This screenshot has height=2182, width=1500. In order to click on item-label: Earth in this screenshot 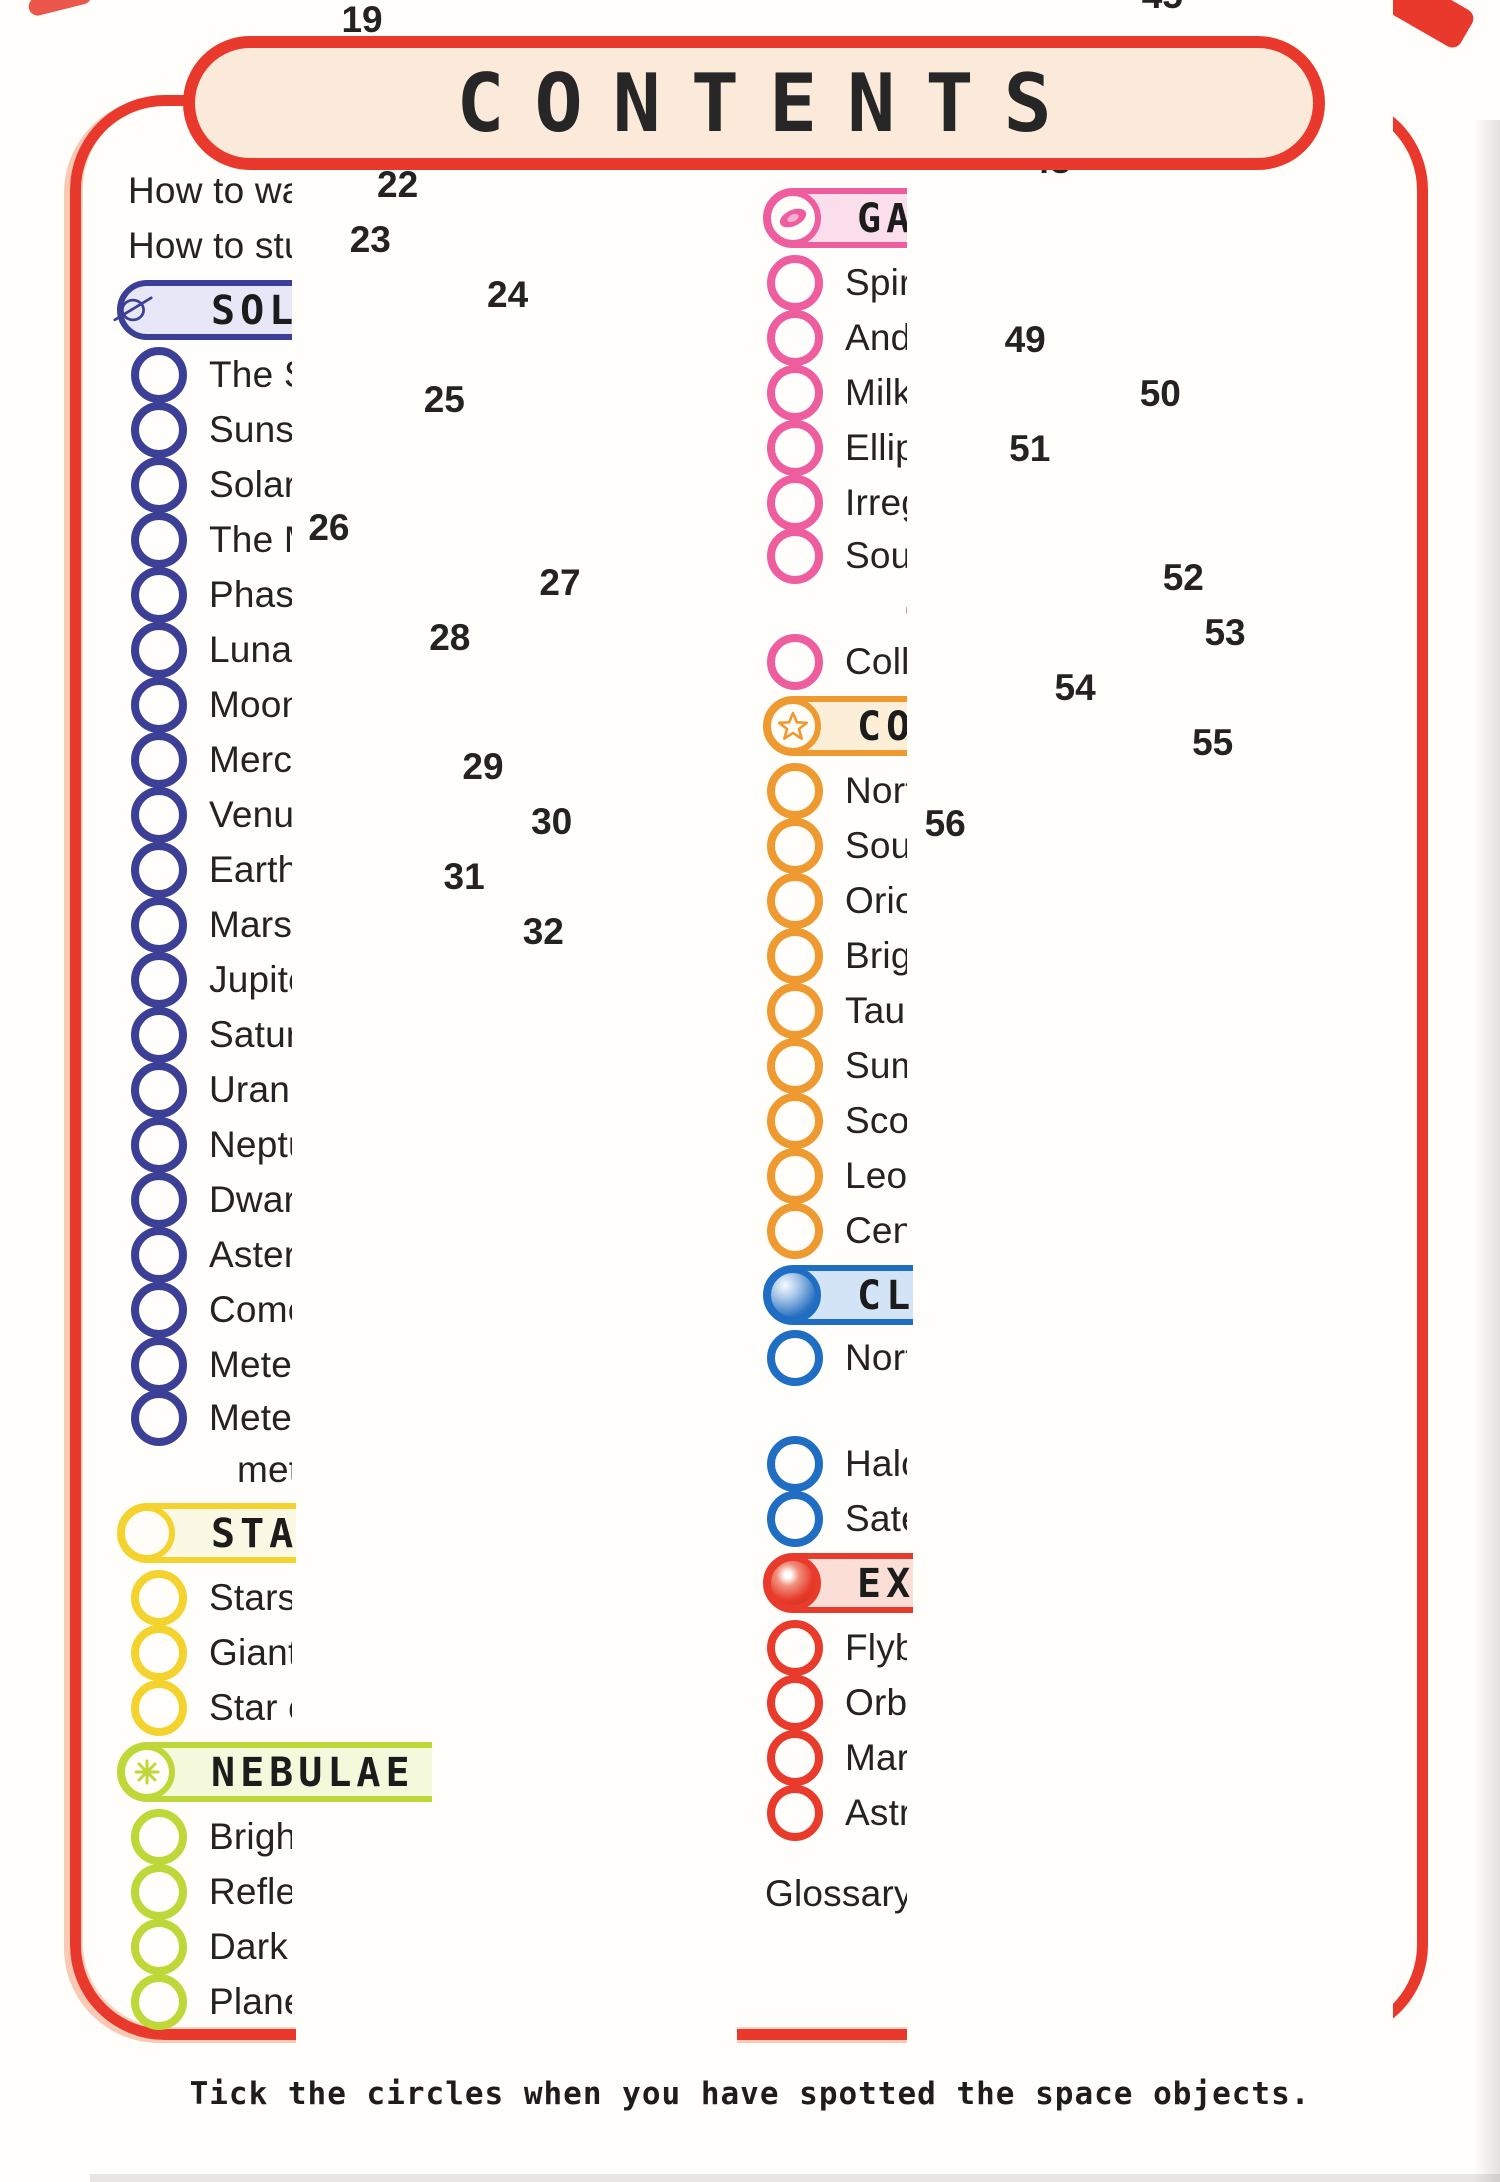, I will do `click(254, 869)`.